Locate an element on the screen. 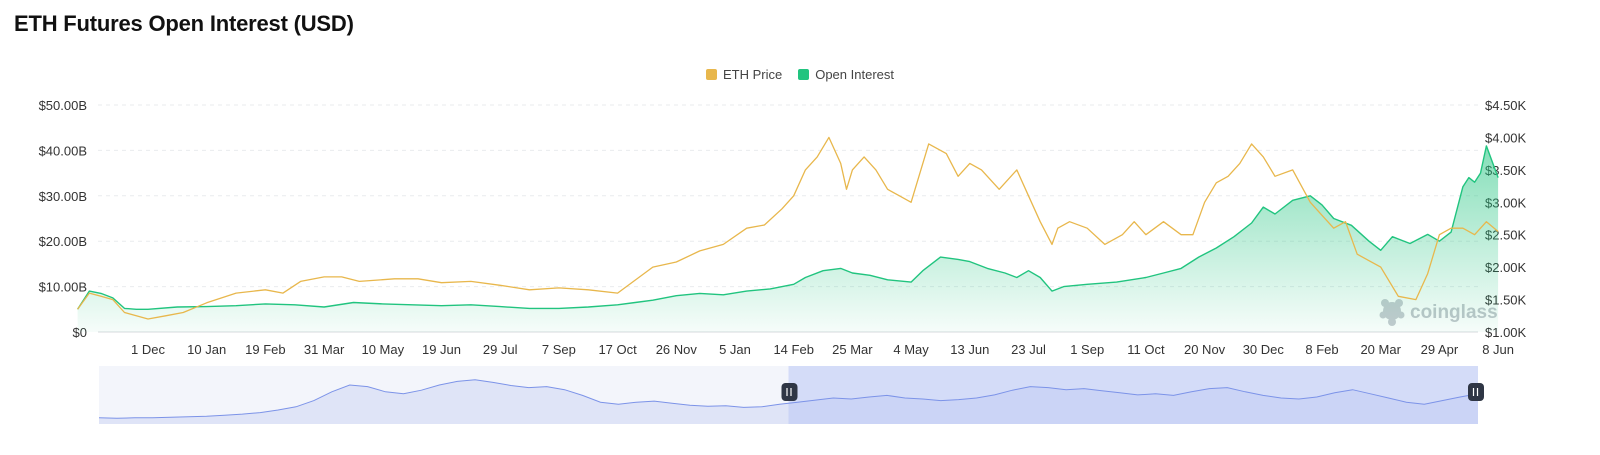 The image size is (1600, 455). x-tick-label: 19 Jun is located at coordinates (441, 349).